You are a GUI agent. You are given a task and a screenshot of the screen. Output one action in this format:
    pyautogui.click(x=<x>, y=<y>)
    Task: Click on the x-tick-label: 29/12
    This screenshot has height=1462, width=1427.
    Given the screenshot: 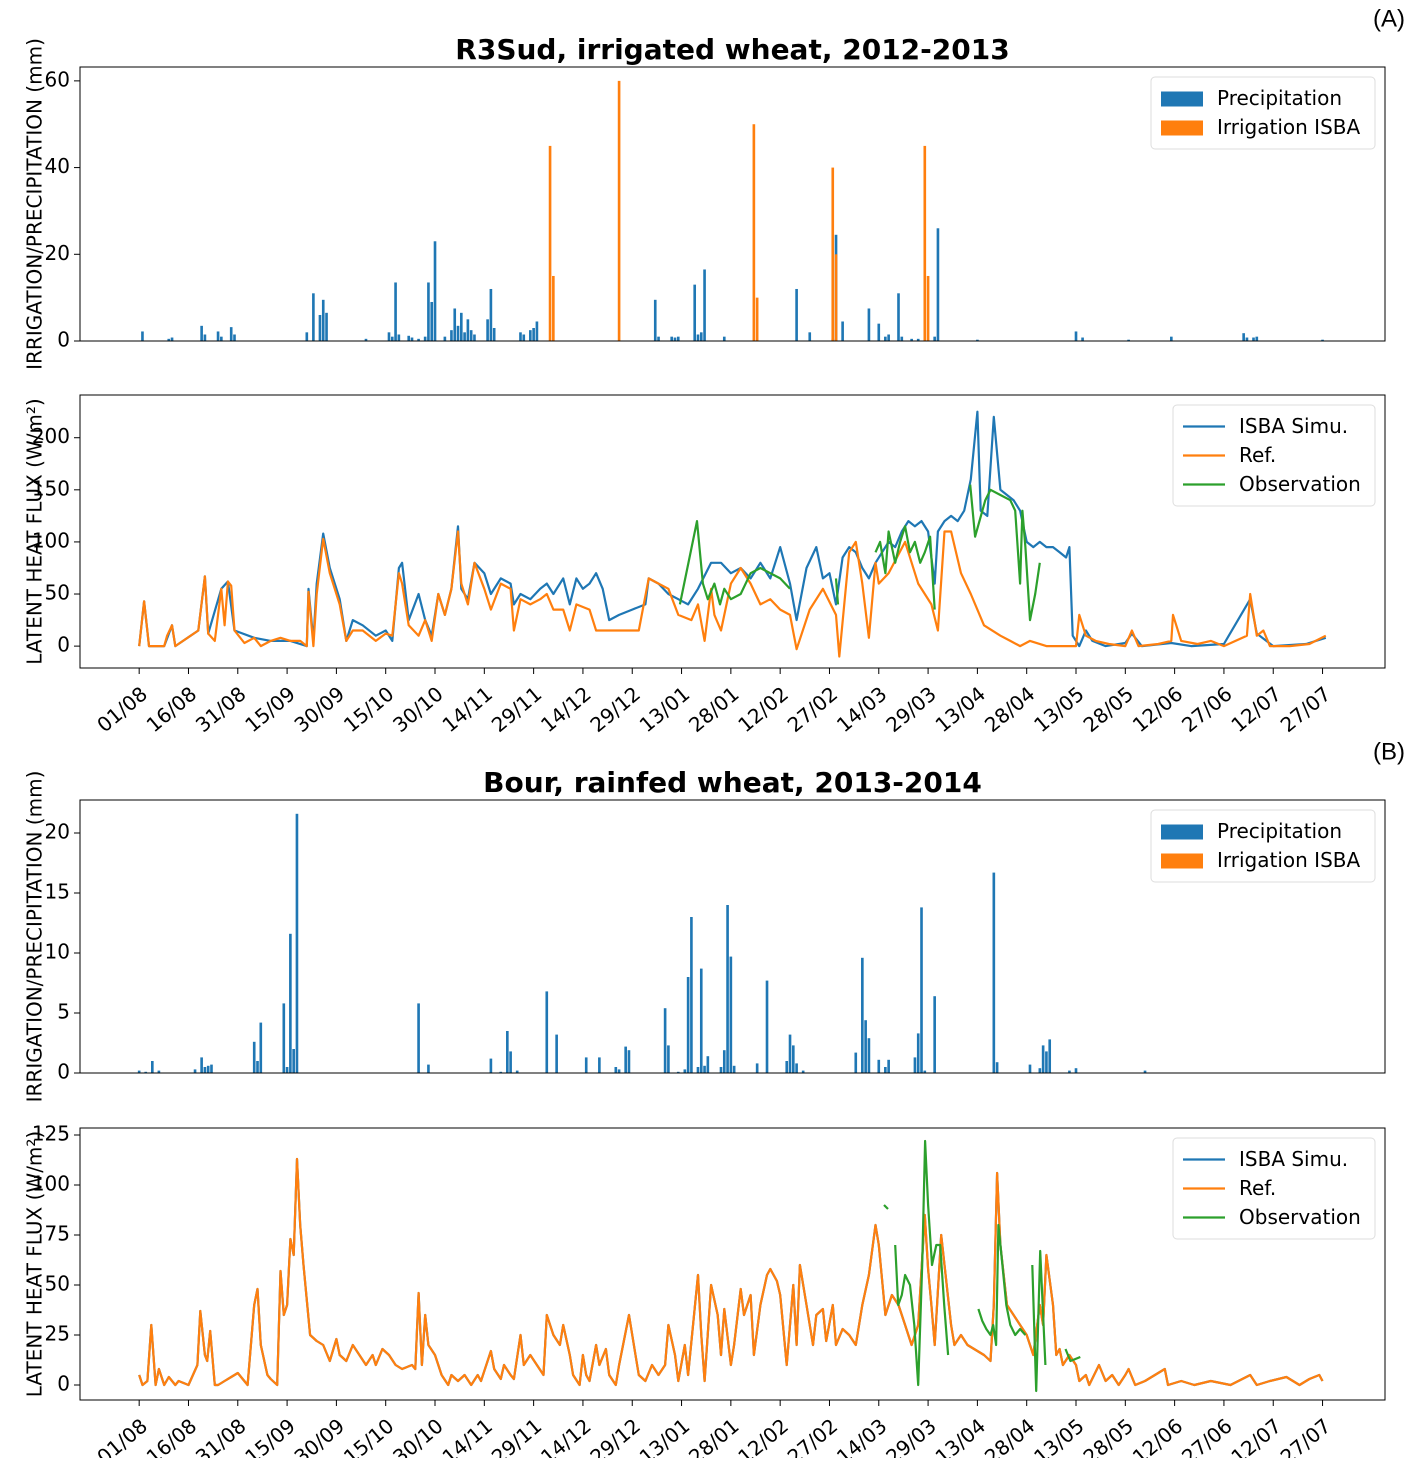 What is the action you would take?
    pyautogui.click(x=615, y=709)
    